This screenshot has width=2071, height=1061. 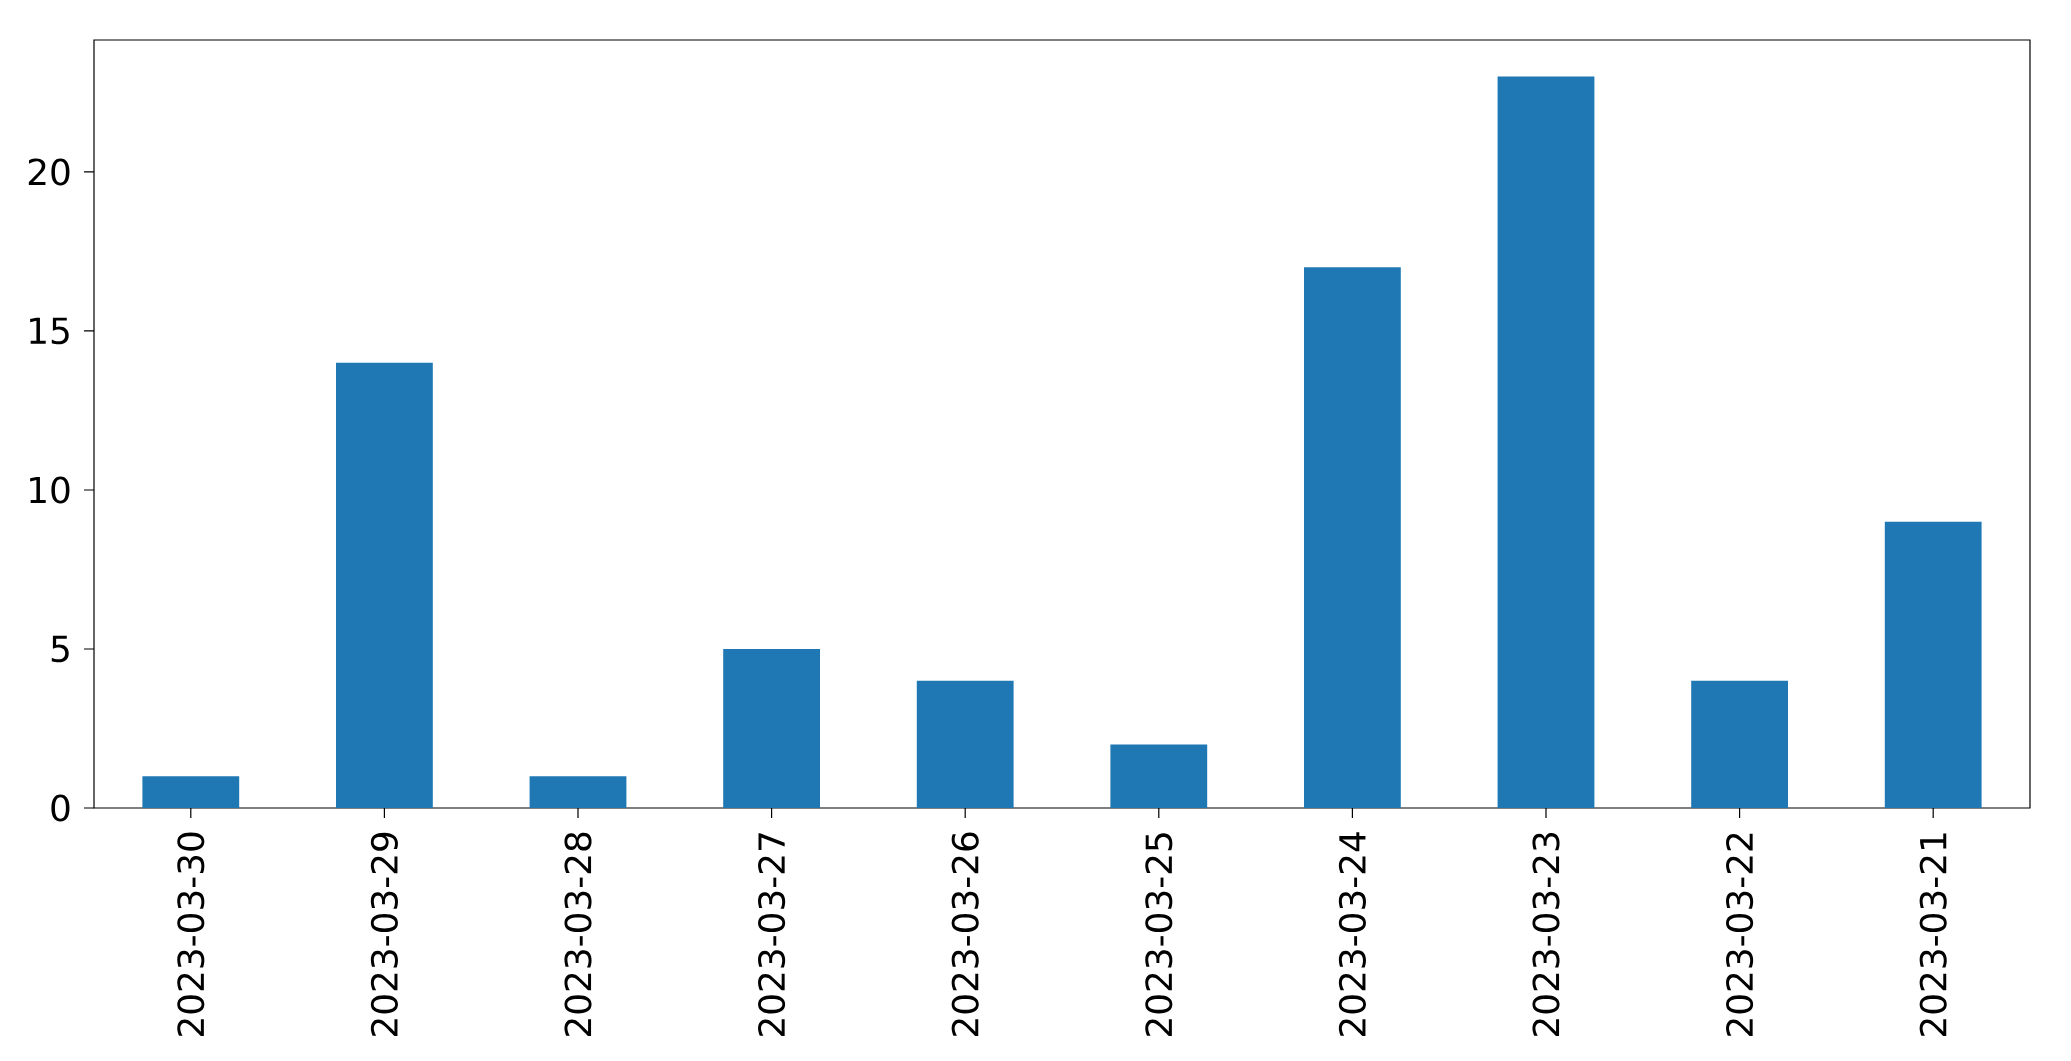 I want to click on y-tick-label: 15, so click(x=49, y=331).